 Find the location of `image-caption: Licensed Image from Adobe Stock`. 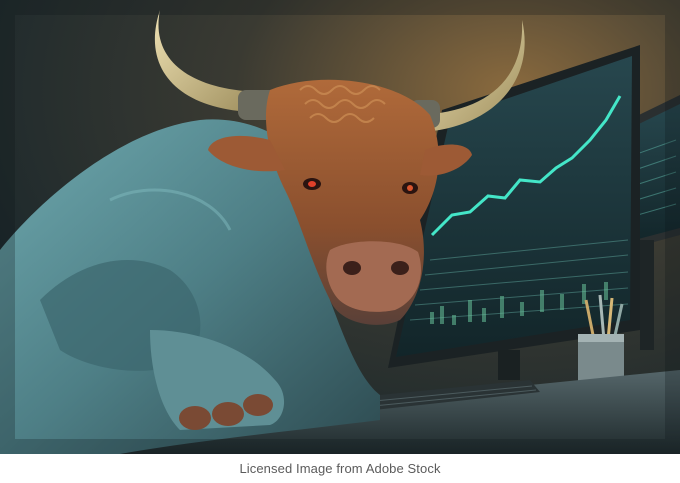

image-caption: Licensed Image from Adobe Stock is located at coordinates (340, 468).